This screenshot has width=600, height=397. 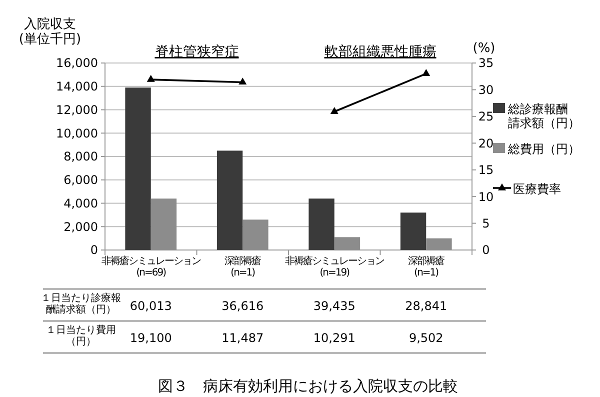 What do you see at coordinates (380, 52) in the screenshot?
I see `text: 軟部組織悪性腫瘍` at bounding box center [380, 52].